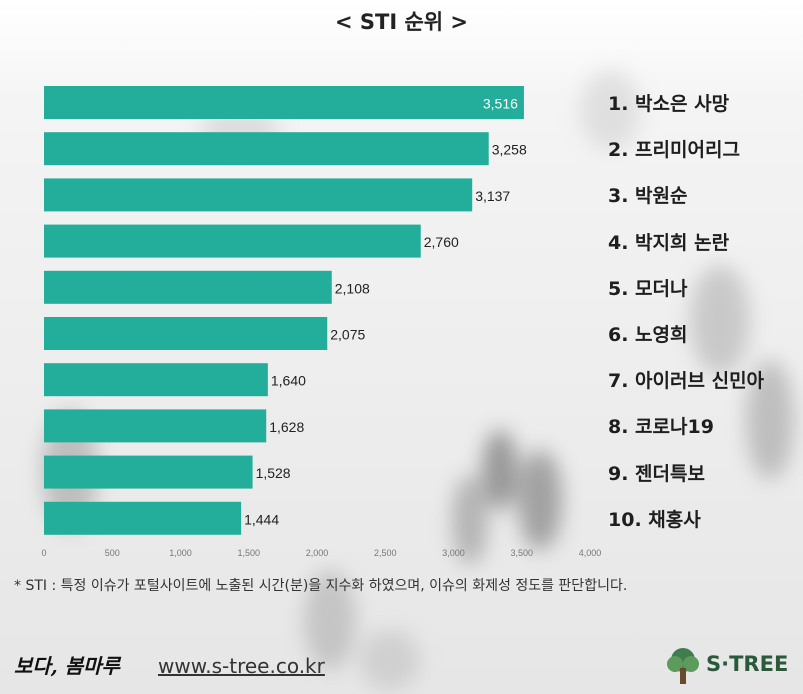 This screenshot has width=803, height=694. Describe the element at coordinates (656, 473) in the screenshot. I see `ranking-item: 9. 젠더특보` at that location.